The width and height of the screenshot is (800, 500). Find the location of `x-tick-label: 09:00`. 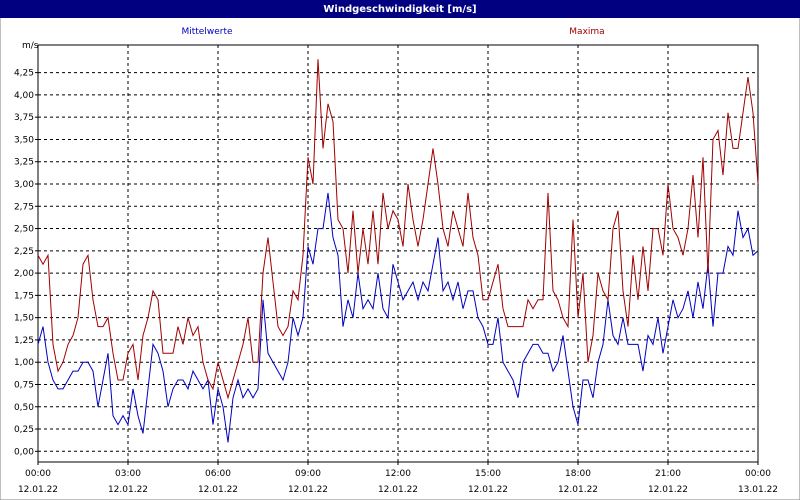

x-tick-label: 09:00 is located at coordinates (308, 474).